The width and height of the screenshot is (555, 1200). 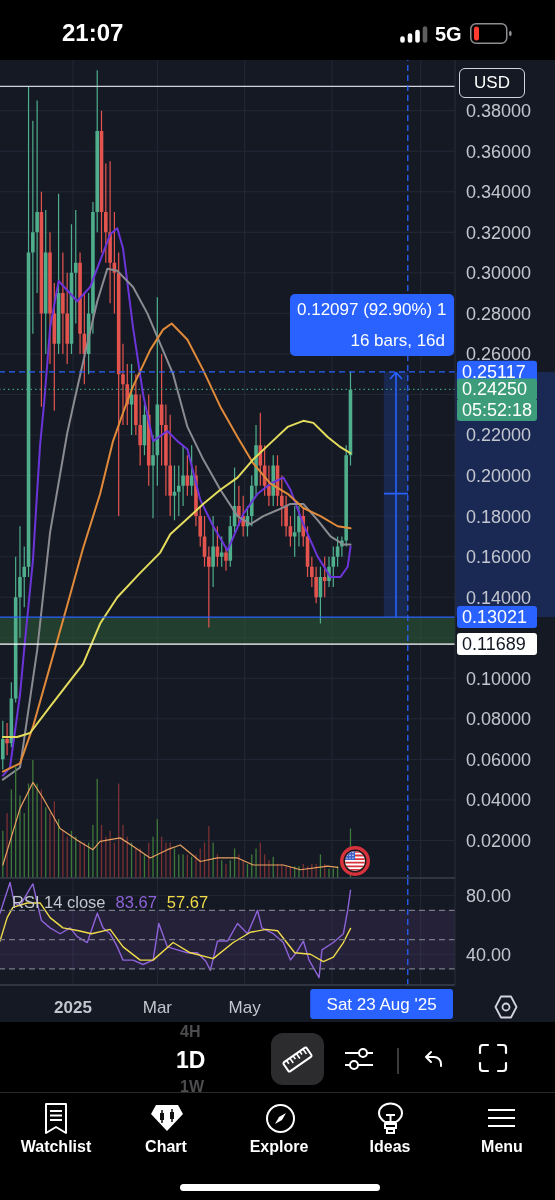 What do you see at coordinates (499, 719) in the screenshot?
I see `y-tick-label: 0.08000` at bounding box center [499, 719].